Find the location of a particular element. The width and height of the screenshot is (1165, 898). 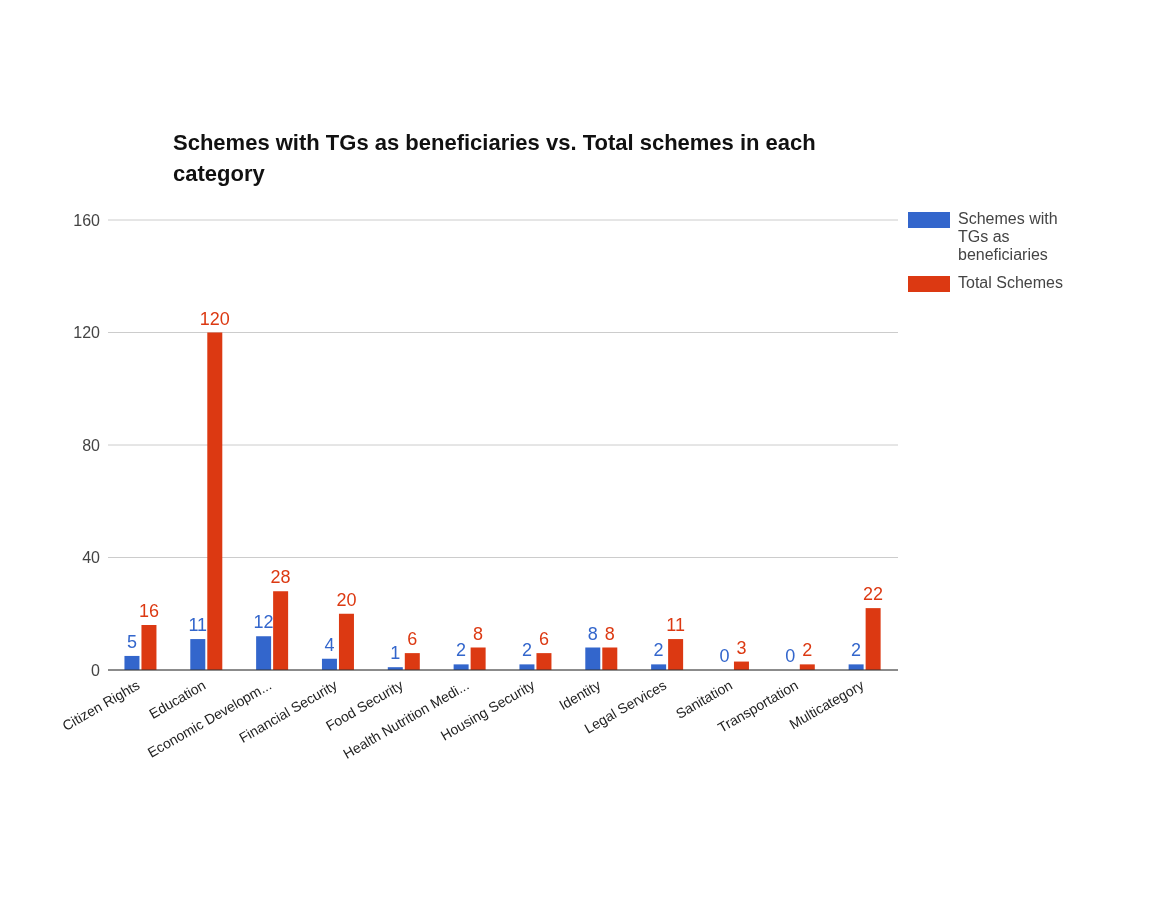

data-label: 28 is located at coordinates (280, 576).